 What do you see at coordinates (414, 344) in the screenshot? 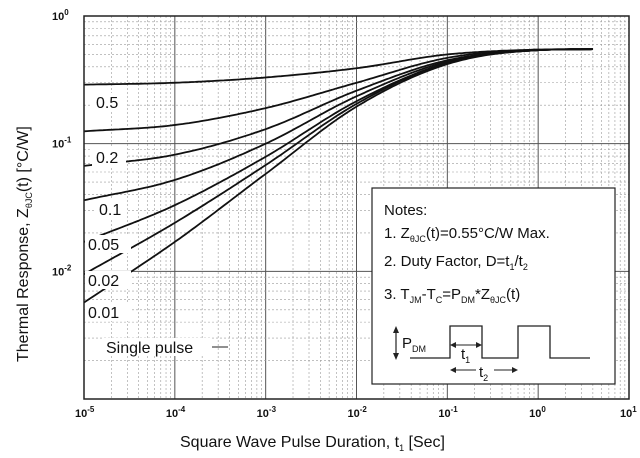
I see `pdm-label: PDM` at bounding box center [414, 344].